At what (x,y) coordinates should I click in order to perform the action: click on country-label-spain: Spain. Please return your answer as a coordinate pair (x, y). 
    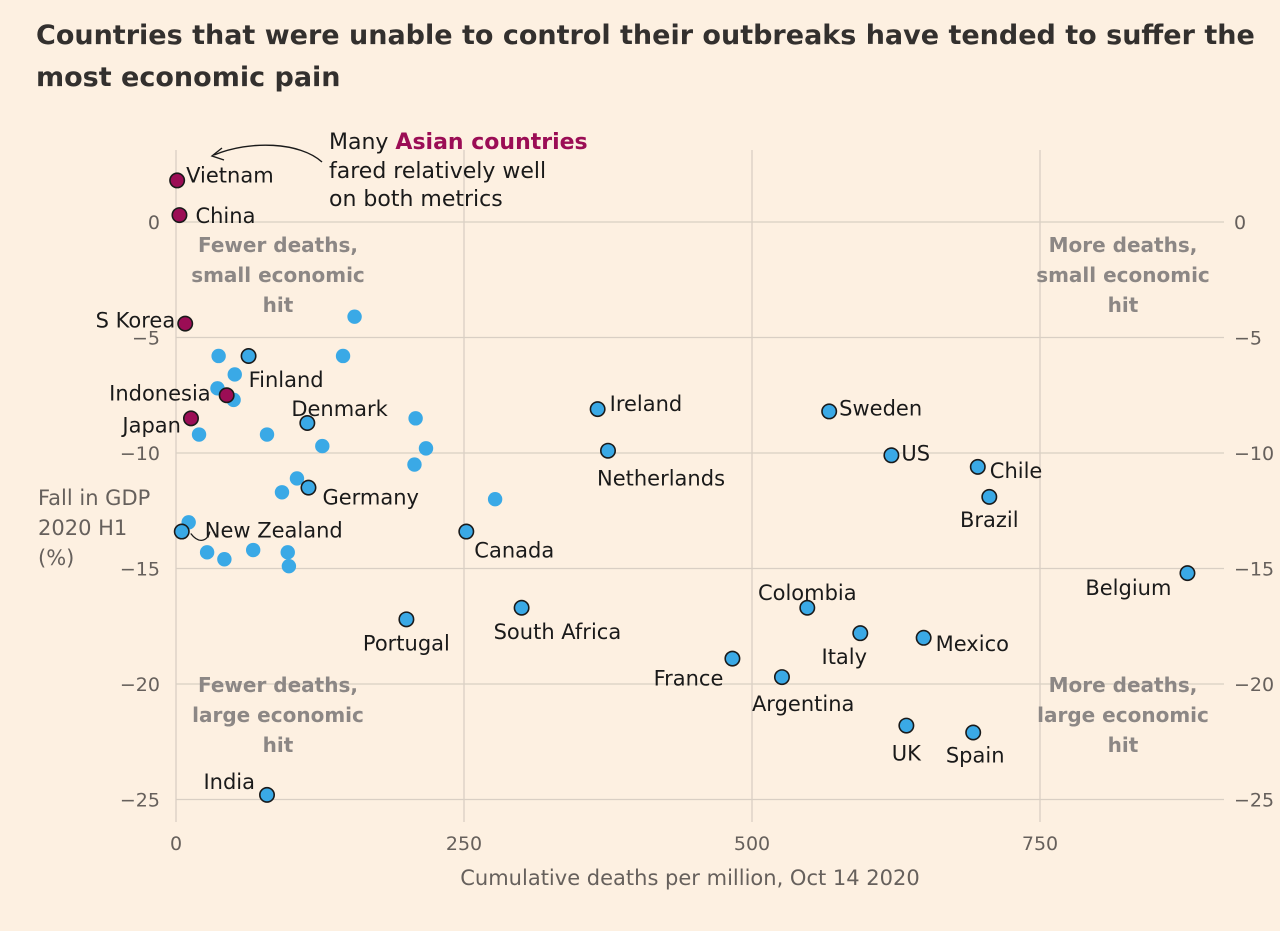
    Looking at the image, I should click on (975, 756).